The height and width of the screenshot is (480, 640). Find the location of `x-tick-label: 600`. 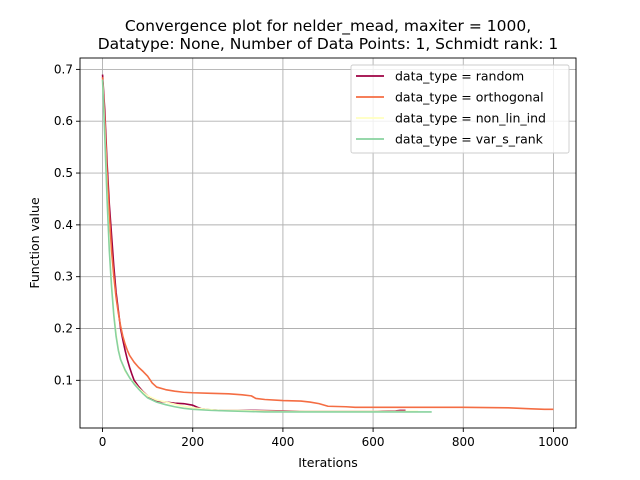

x-tick-label: 600 is located at coordinates (373, 442).